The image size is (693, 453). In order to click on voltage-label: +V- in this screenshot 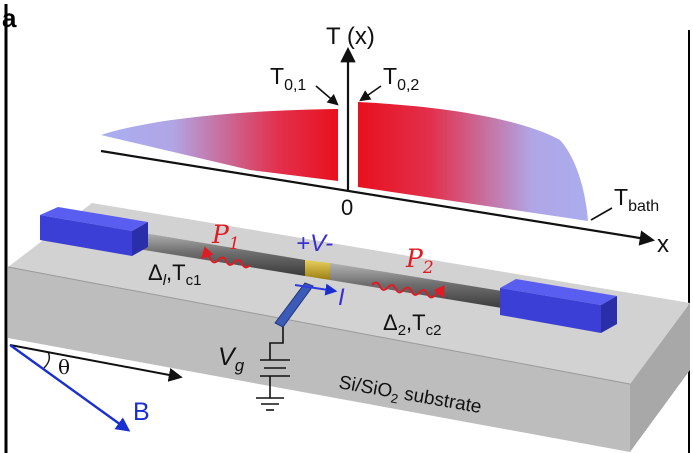, I will do `click(314, 243)`.